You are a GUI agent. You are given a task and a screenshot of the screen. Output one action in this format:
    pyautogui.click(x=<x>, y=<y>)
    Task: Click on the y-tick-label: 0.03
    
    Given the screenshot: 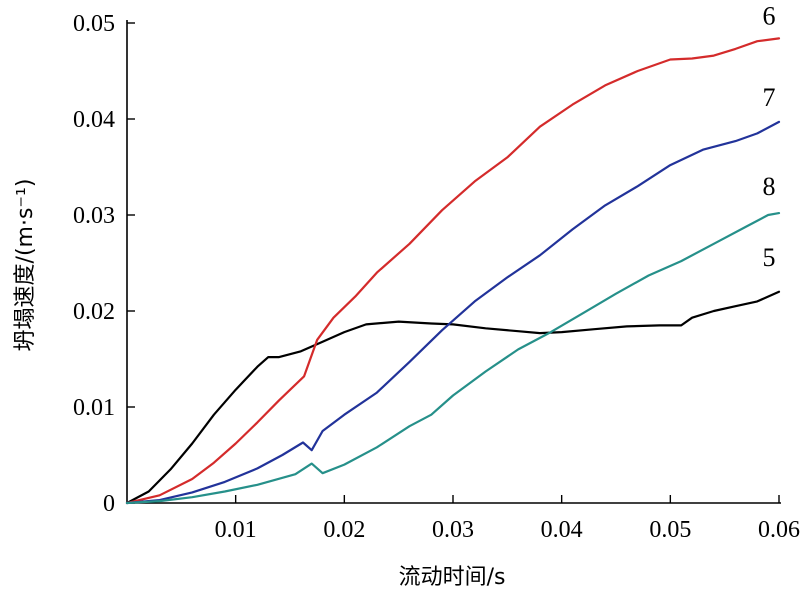 What is the action you would take?
    pyautogui.click(x=94, y=216)
    